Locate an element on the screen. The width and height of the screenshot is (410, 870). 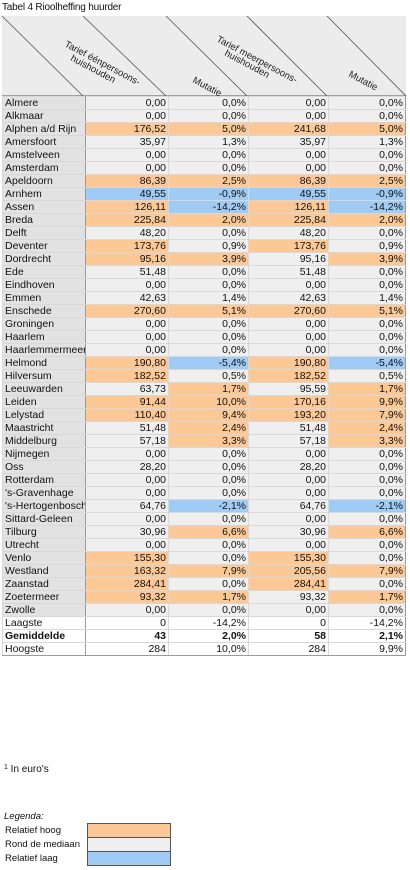
table-row: Zoetermeer 93,32 1,7% 93,32 1,7% is located at coordinates (204, 597).